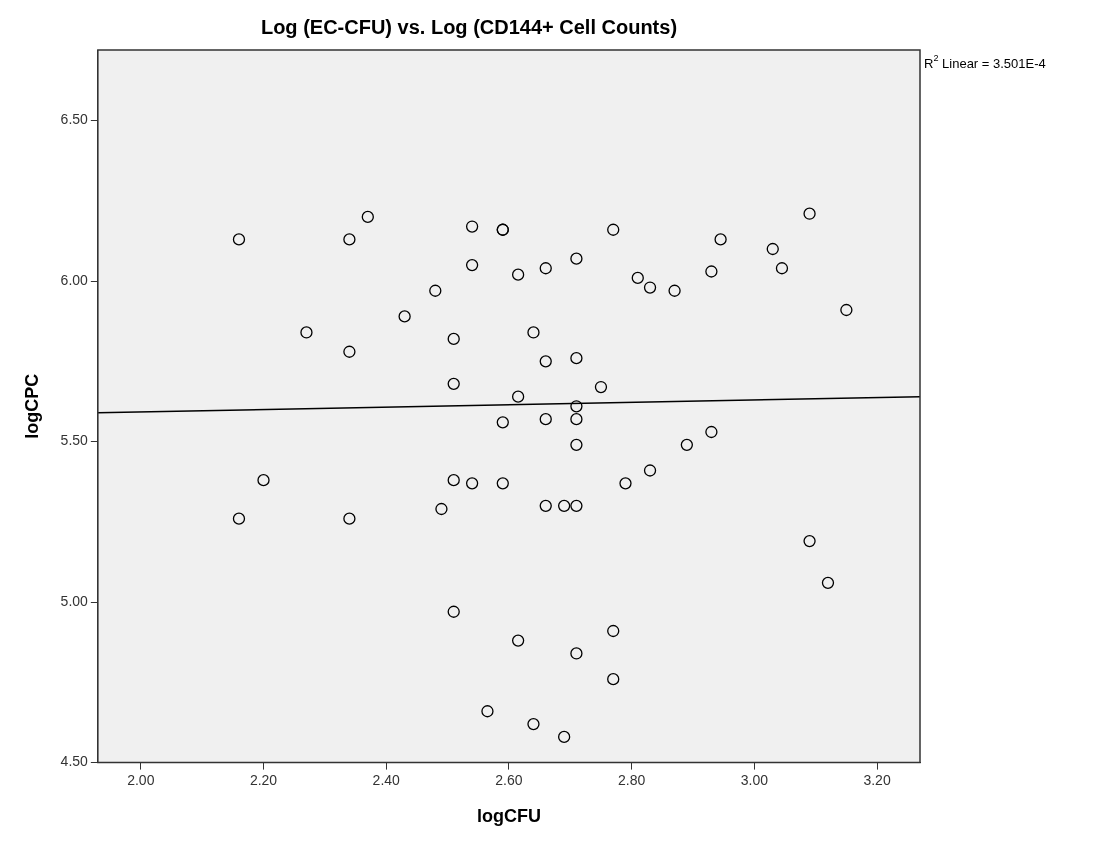 The width and height of the screenshot is (1098, 850). What do you see at coordinates (74, 279) in the screenshot?
I see `y-tick-label: 6.00` at bounding box center [74, 279].